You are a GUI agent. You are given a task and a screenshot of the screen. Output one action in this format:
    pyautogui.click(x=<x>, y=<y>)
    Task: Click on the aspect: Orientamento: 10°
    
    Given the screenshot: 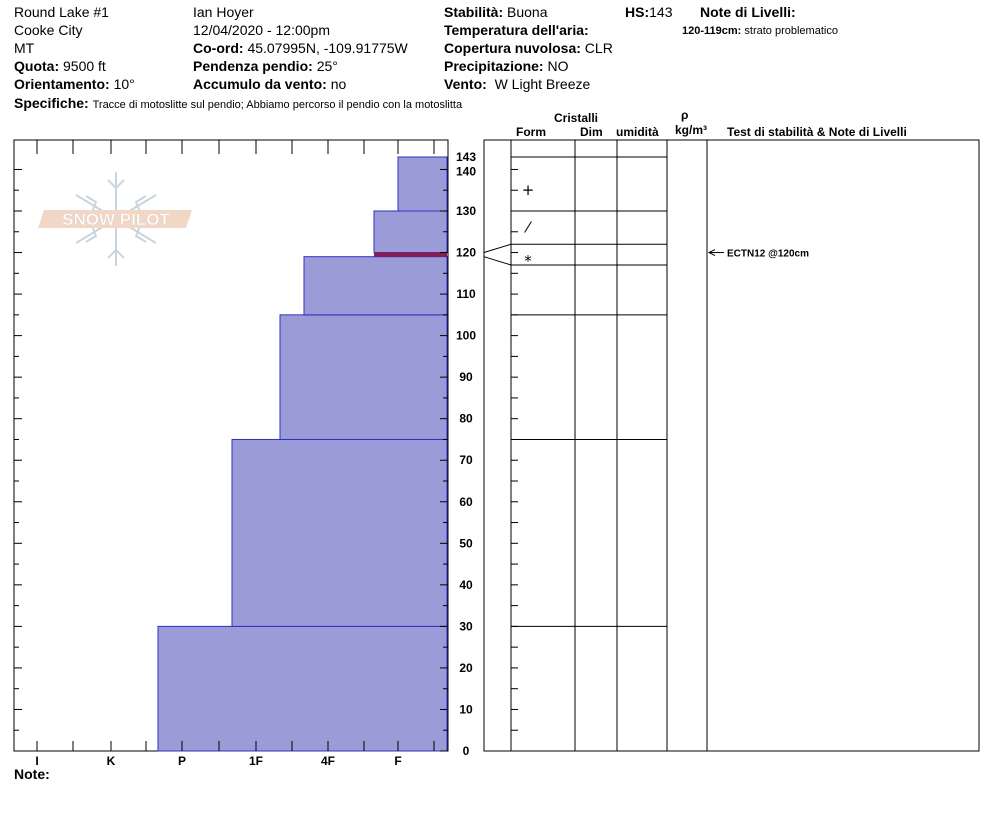 What is the action you would take?
    pyautogui.click(x=74, y=84)
    